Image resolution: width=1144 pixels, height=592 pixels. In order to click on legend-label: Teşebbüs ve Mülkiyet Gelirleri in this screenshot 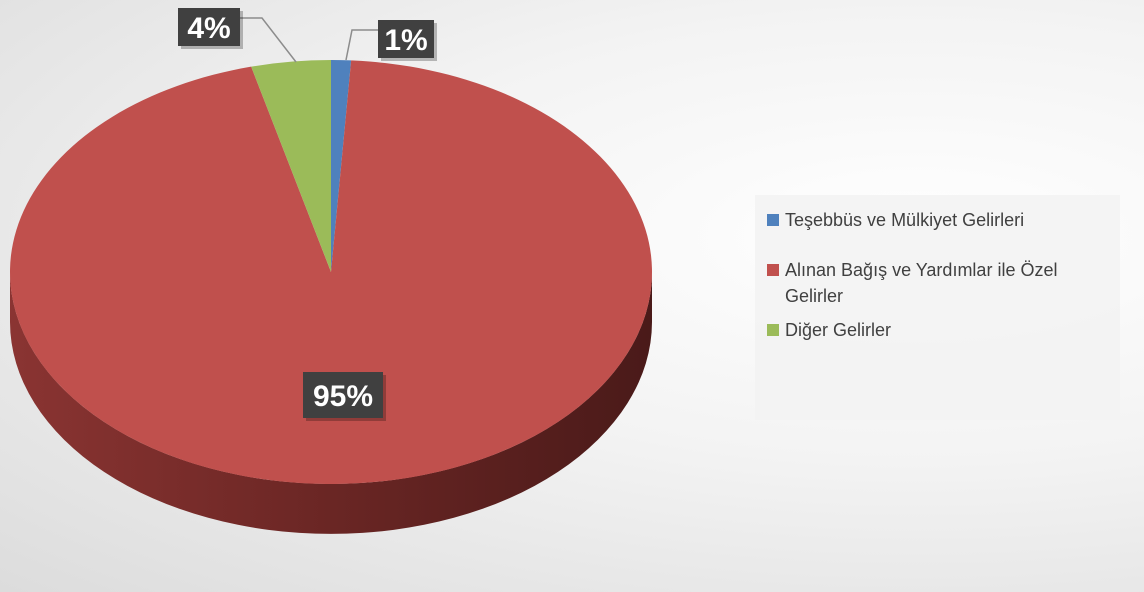, I will do `click(905, 220)`.